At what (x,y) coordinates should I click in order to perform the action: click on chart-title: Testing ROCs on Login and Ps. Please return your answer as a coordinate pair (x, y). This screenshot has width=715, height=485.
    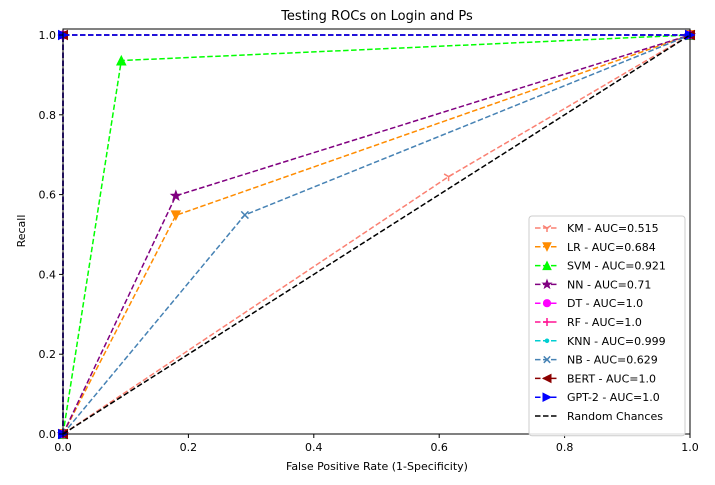
    Looking at the image, I should click on (376, 16).